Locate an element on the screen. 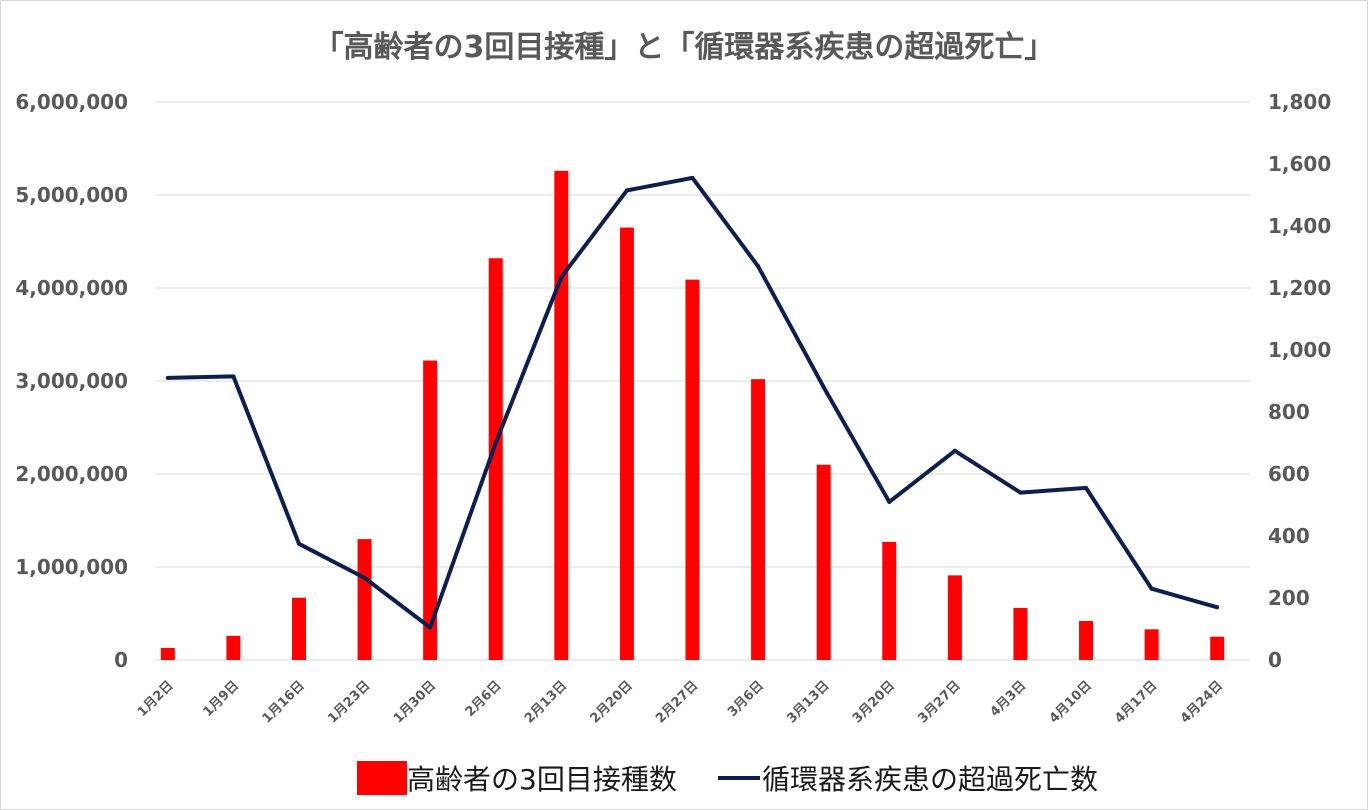  y-left-tick-label: 3,000,000 is located at coordinates (71, 381).